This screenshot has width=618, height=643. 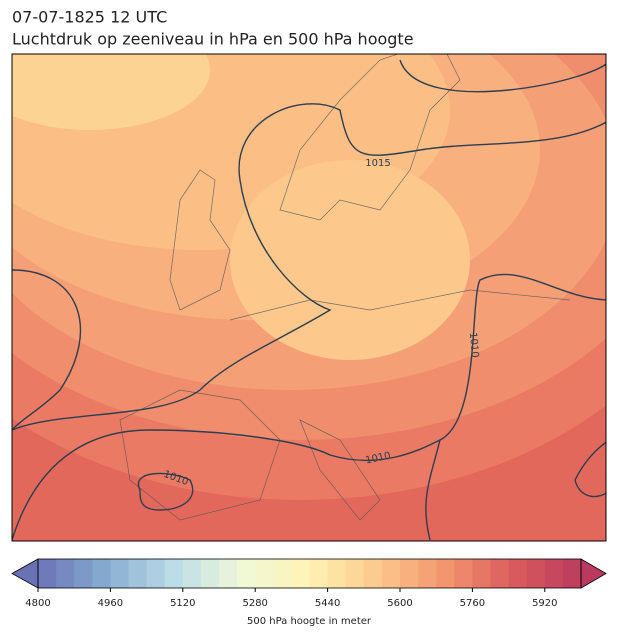 What do you see at coordinates (309, 621) in the screenshot?
I see `colorbar-label: 500 hPa hoogte in meter` at bounding box center [309, 621].